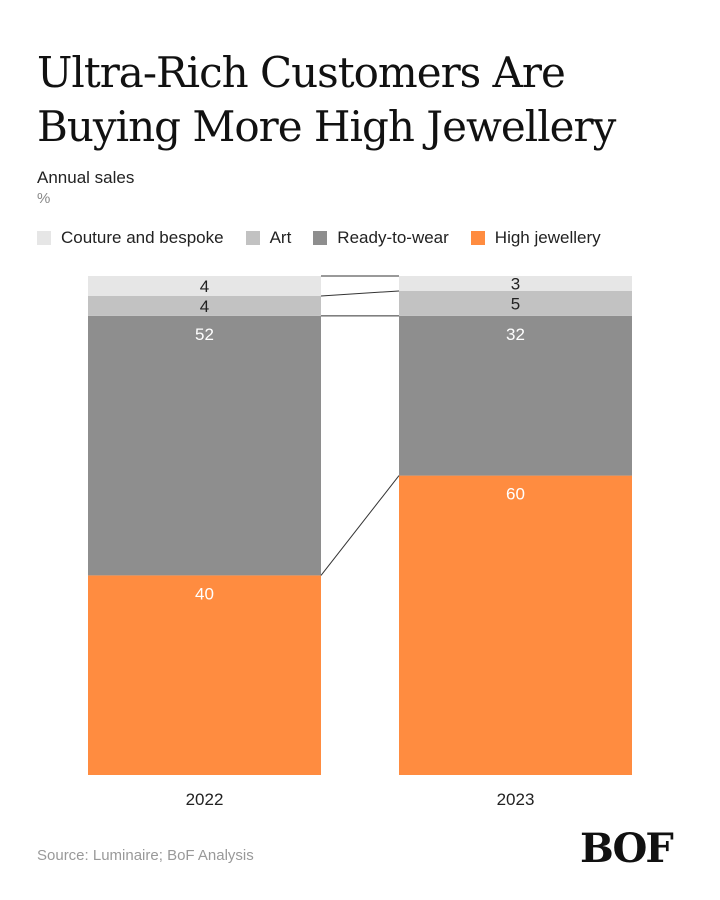 The height and width of the screenshot is (900, 720). What do you see at coordinates (86, 177) in the screenshot?
I see `chart-subtitle: Annual sales` at bounding box center [86, 177].